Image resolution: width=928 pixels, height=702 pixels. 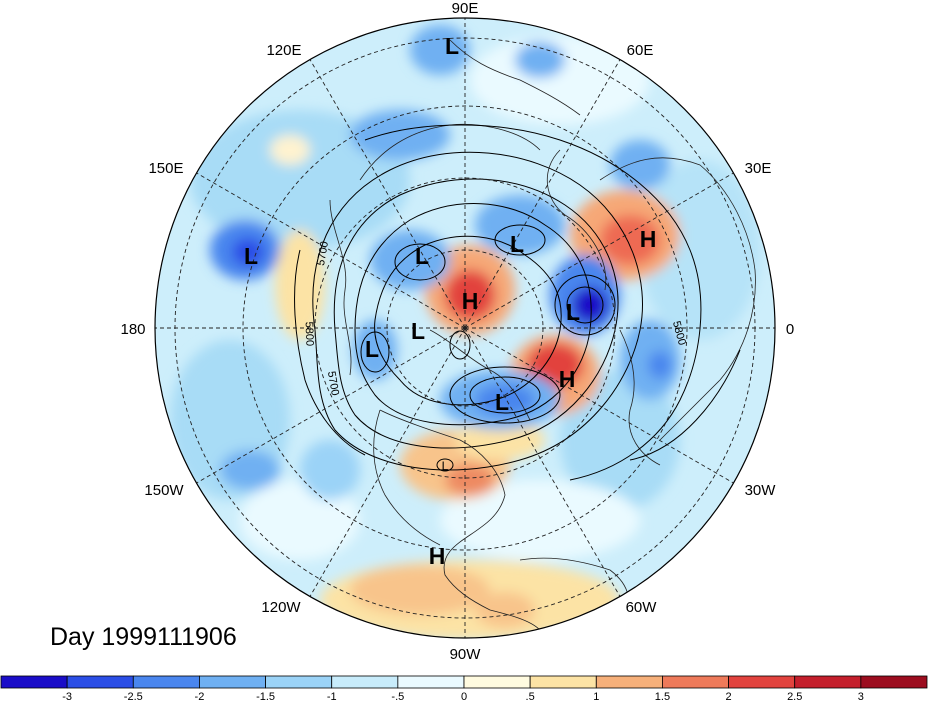 What do you see at coordinates (165, 168) in the screenshot?
I see `lon-label-150e: 150E` at bounding box center [165, 168].